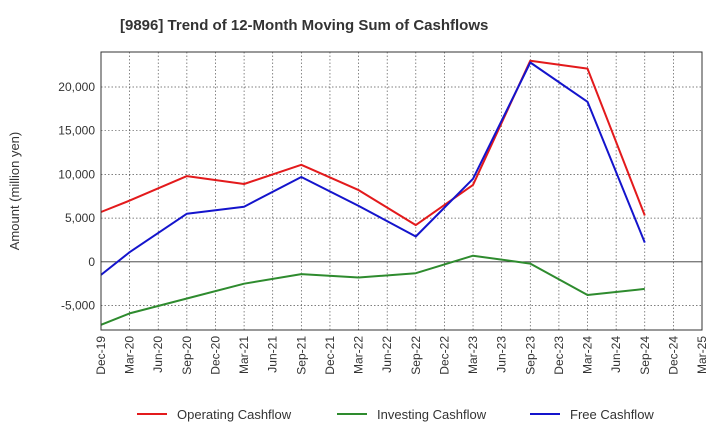  What do you see at coordinates (76, 196) in the screenshot?
I see `y-tick-labels: -5,000 0 5,000 10,000 15,000 20,000` at bounding box center [76, 196].